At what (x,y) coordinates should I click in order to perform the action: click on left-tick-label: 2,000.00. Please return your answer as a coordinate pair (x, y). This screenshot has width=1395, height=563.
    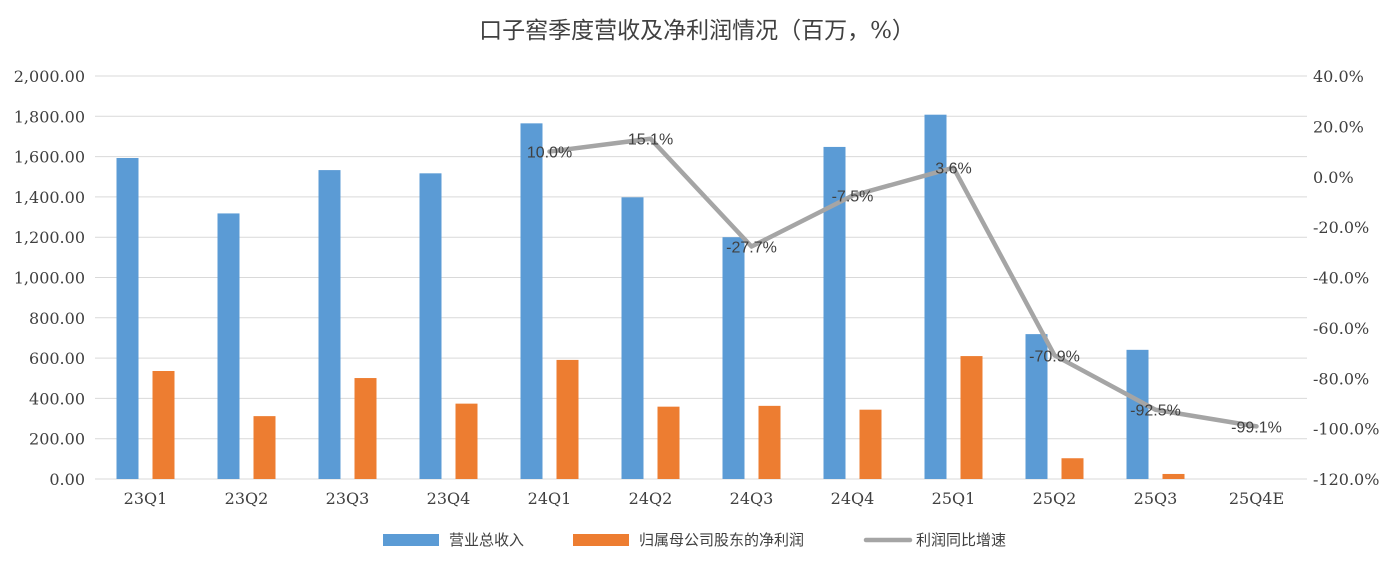
    Looking at the image, I should click on (49, 76).